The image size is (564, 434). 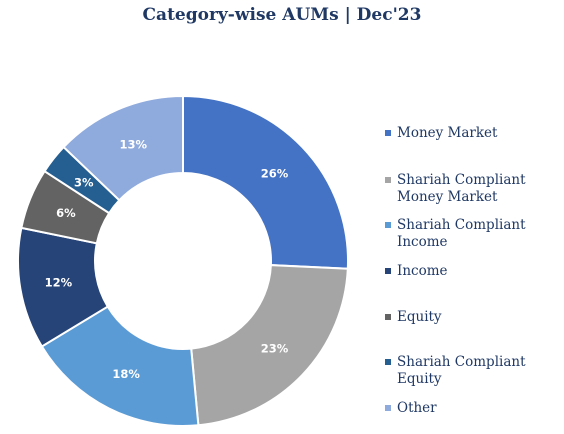 I want to click on donut-slice-other, so click(x=123, y=148).